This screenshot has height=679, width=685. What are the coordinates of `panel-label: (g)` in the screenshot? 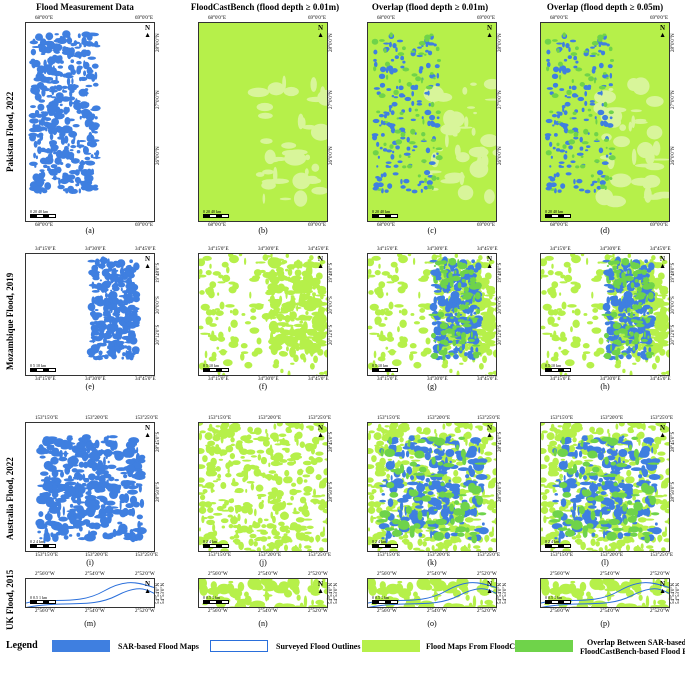 It's located at (432, 386).